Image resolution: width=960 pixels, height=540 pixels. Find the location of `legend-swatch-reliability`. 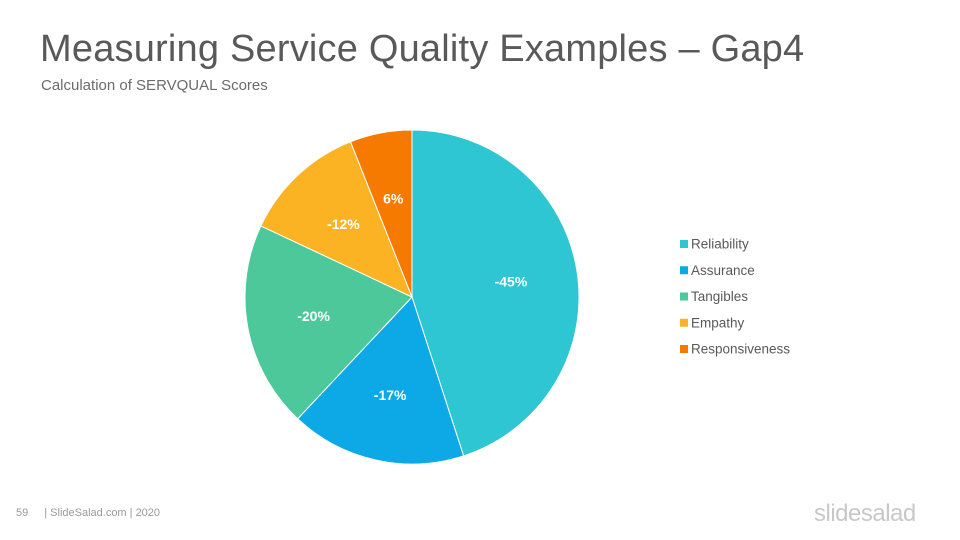

legend-swatch-reliability is located at coordinates (684, 244).